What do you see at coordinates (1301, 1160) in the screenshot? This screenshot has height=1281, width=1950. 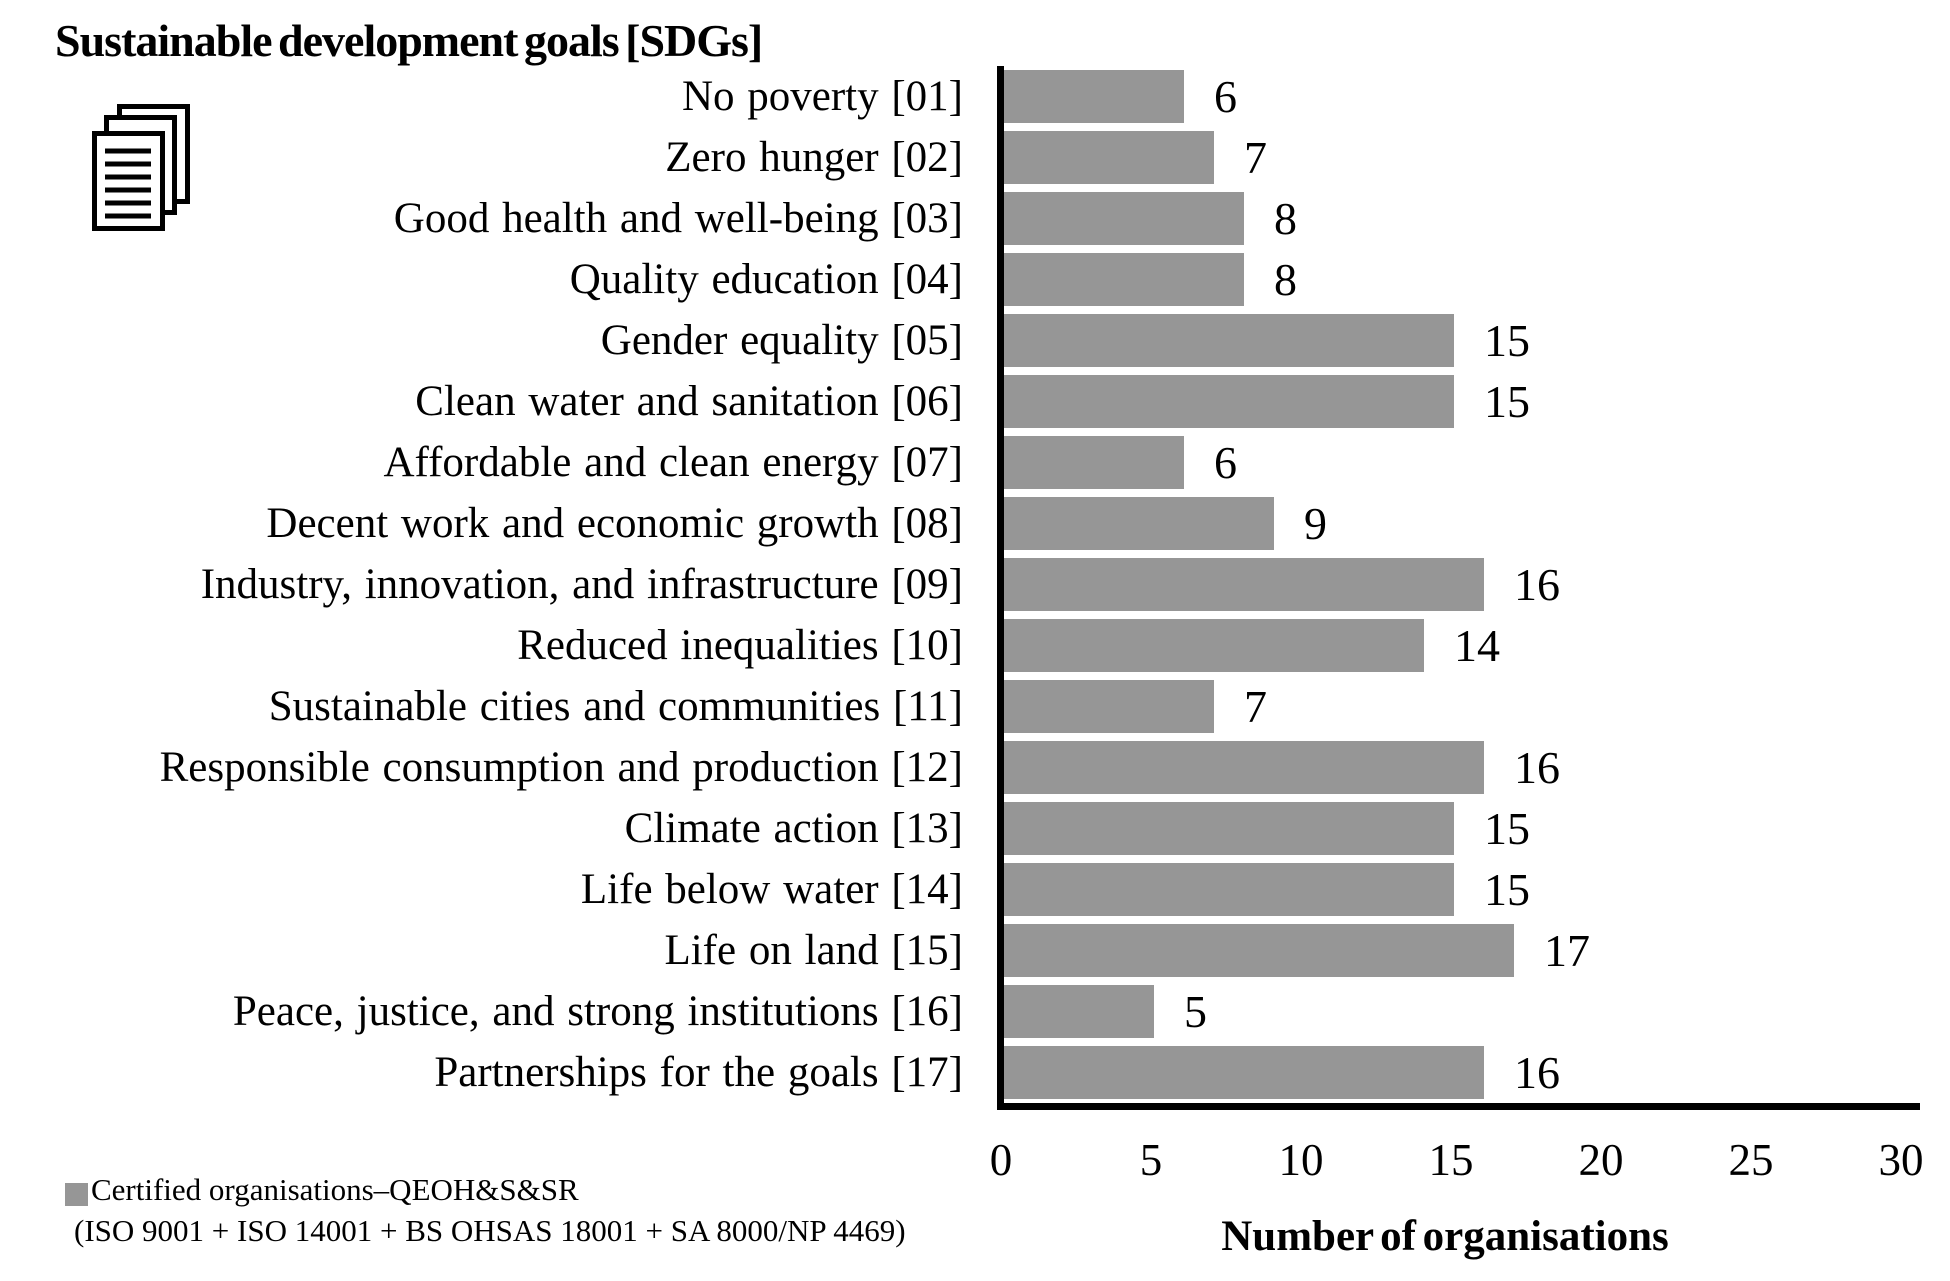 I see `x-tick-label: 10` at bounding box center [1301, 1160].